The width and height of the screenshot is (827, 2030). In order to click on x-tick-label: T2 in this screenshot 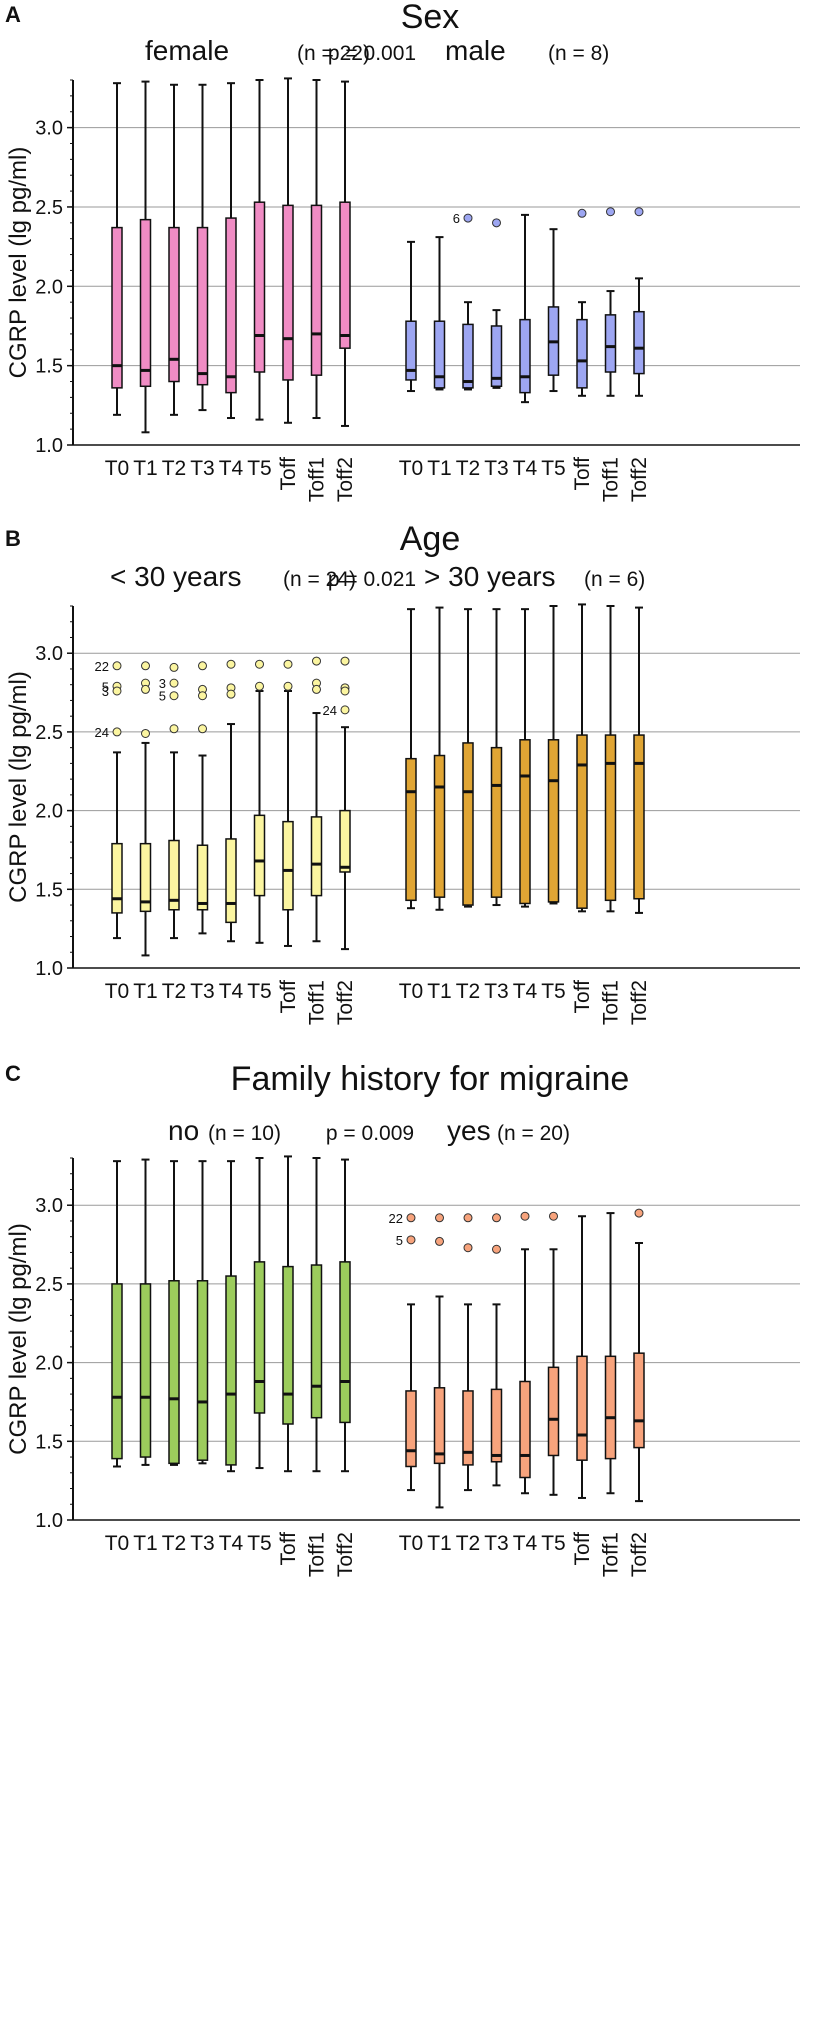, I will do `click(468, 991)`.